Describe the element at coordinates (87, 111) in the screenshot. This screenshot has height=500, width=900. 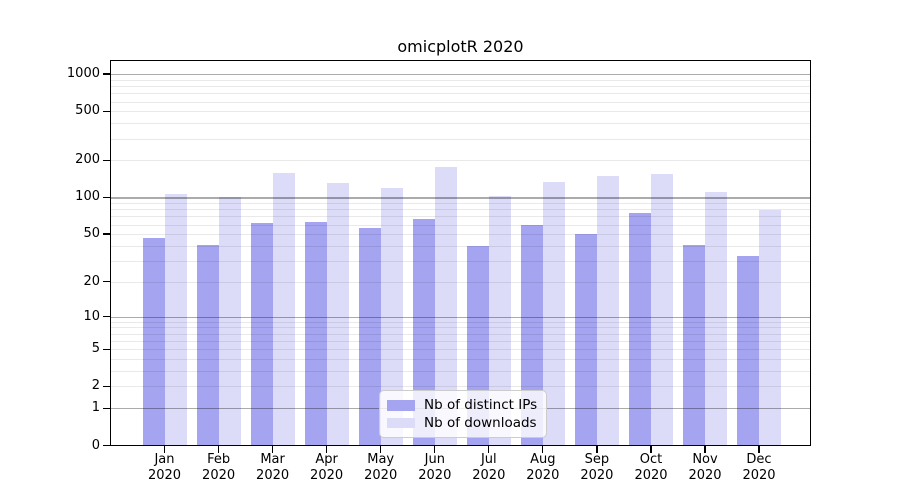
I see `y-tick-label: 500` at that location.